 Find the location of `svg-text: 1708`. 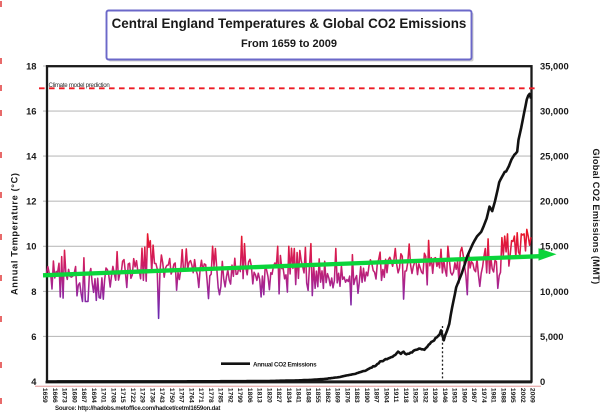

svg-text: 1708 is located at coordinates (112, 395).